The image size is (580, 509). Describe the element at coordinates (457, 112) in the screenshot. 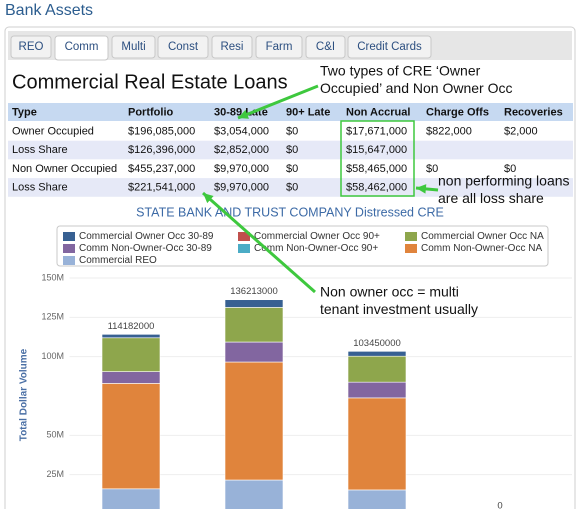

I see `column-header: Charge Offs` at that location.